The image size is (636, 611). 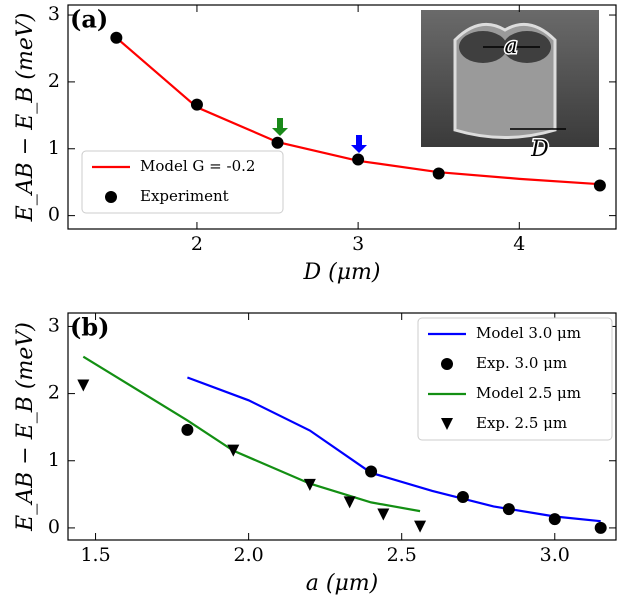 What do you see at coordinates (342, 583) in the screenshot?
I see `x-axis-label: a (μm)` at bounding box center [342, 583].